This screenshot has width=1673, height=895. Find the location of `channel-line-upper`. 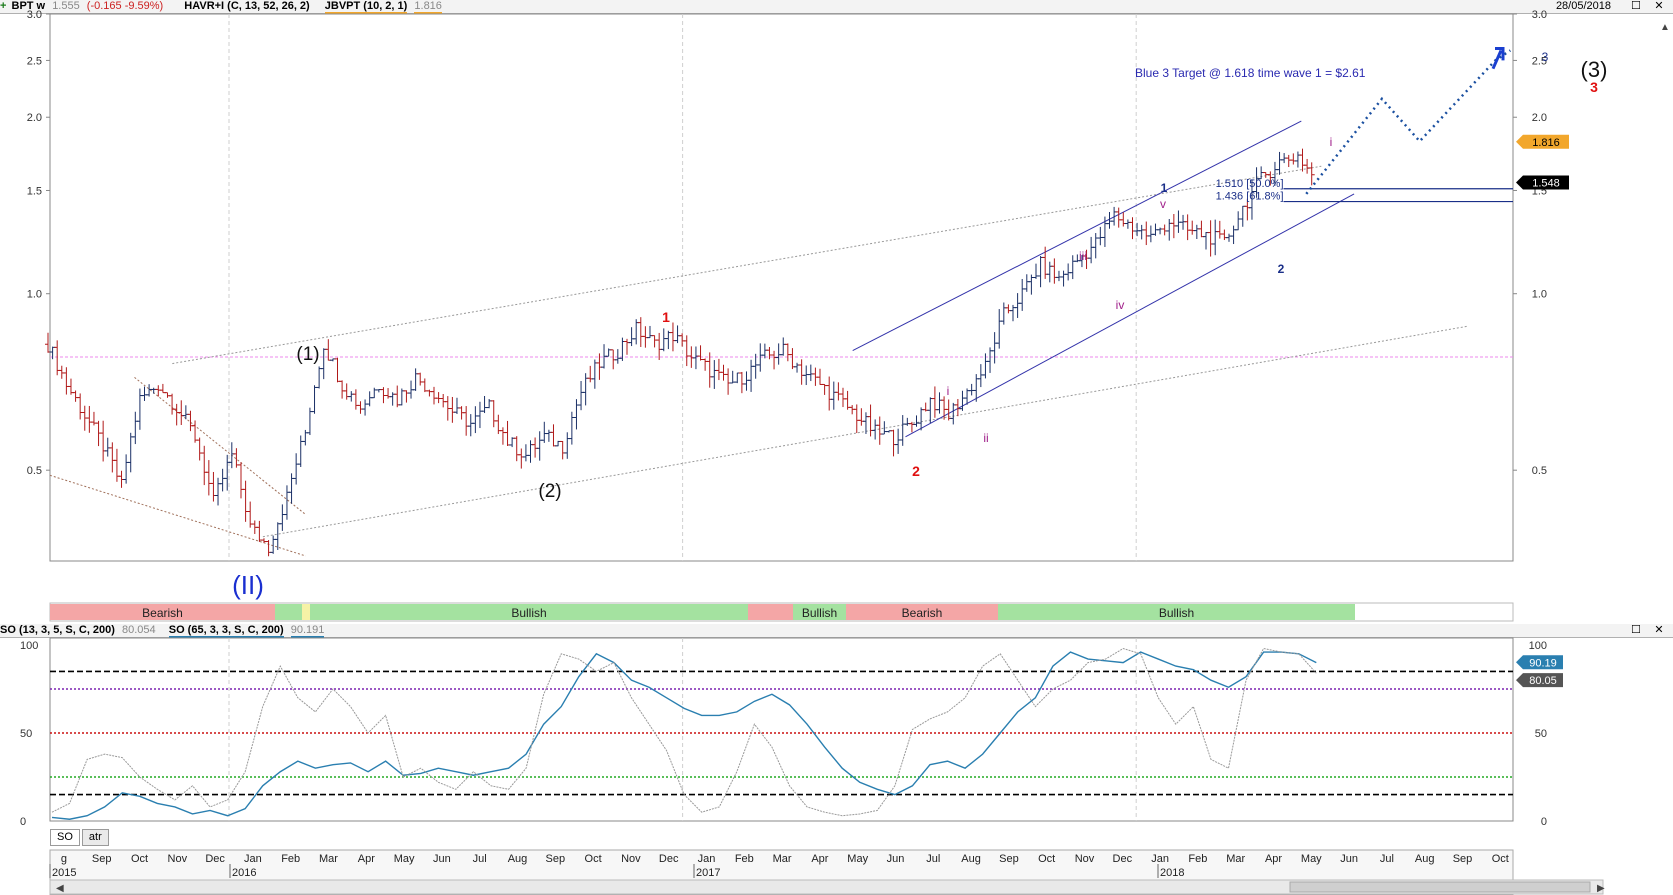

channel-line-upper is located at coordinates (1077, 235).